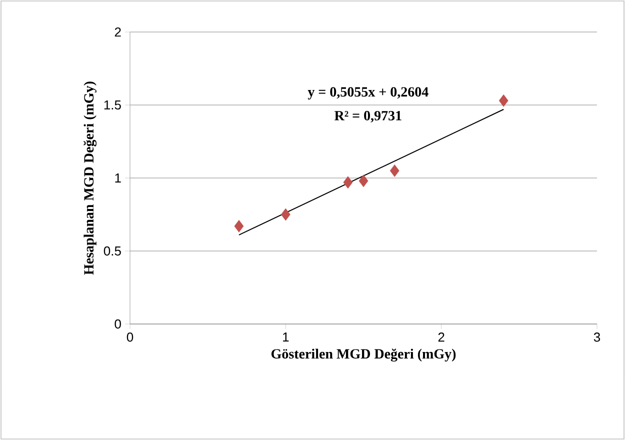 This screenshot has width=625, height=440. I want to click on y-axis-title: Hesaplanan MGD Değeri (mGy), so click(90, 178).